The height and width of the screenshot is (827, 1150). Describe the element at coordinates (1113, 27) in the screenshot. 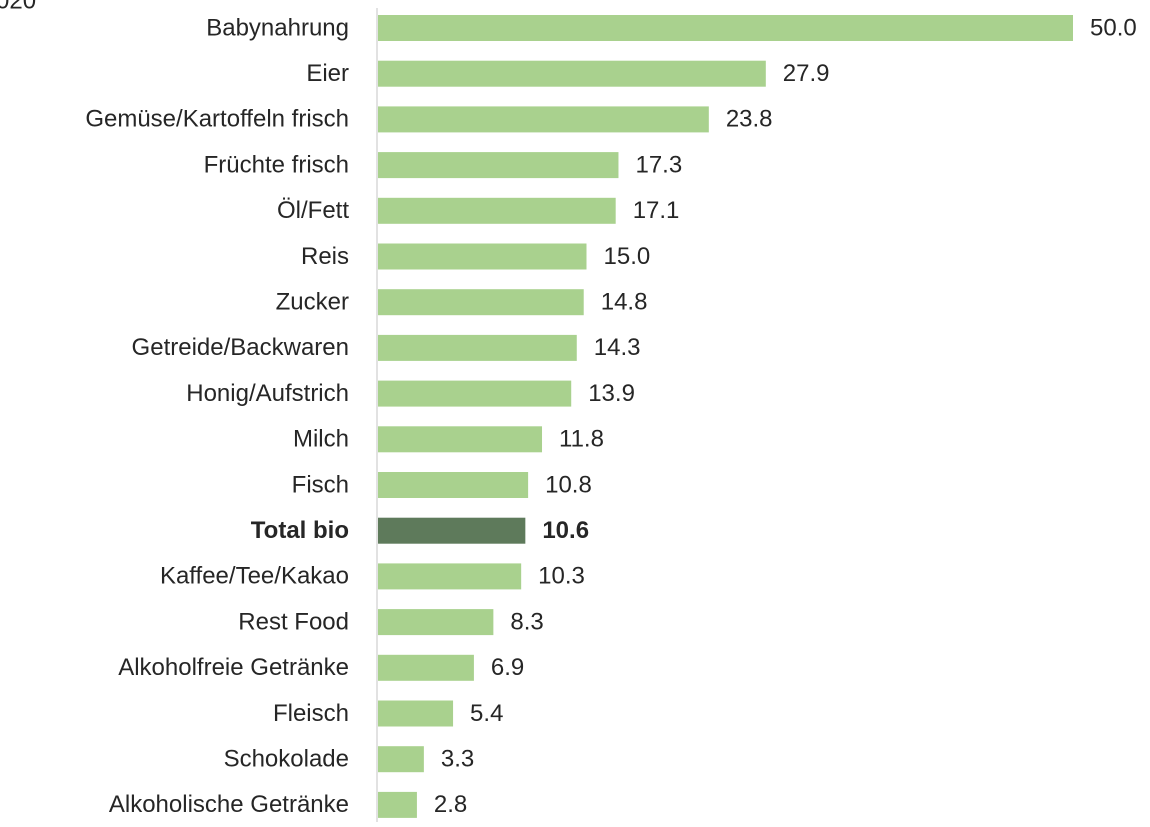

I see `data-label: 50.0` at that location.